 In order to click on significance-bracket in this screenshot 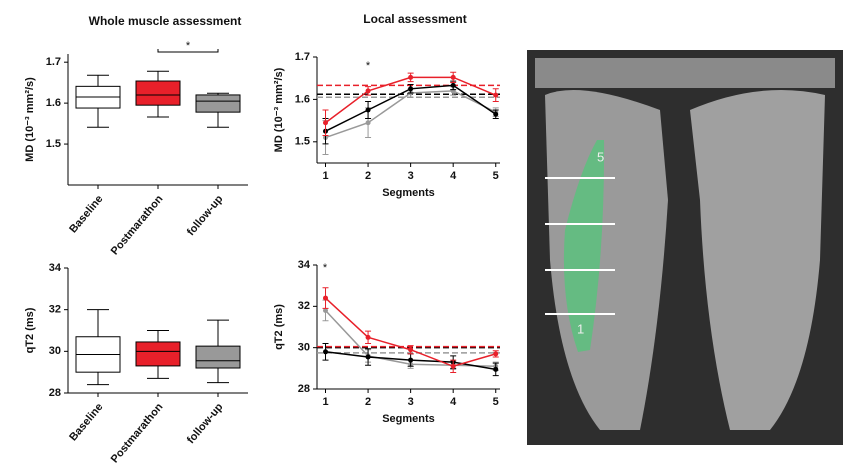, I will do `click(188, 51)`.